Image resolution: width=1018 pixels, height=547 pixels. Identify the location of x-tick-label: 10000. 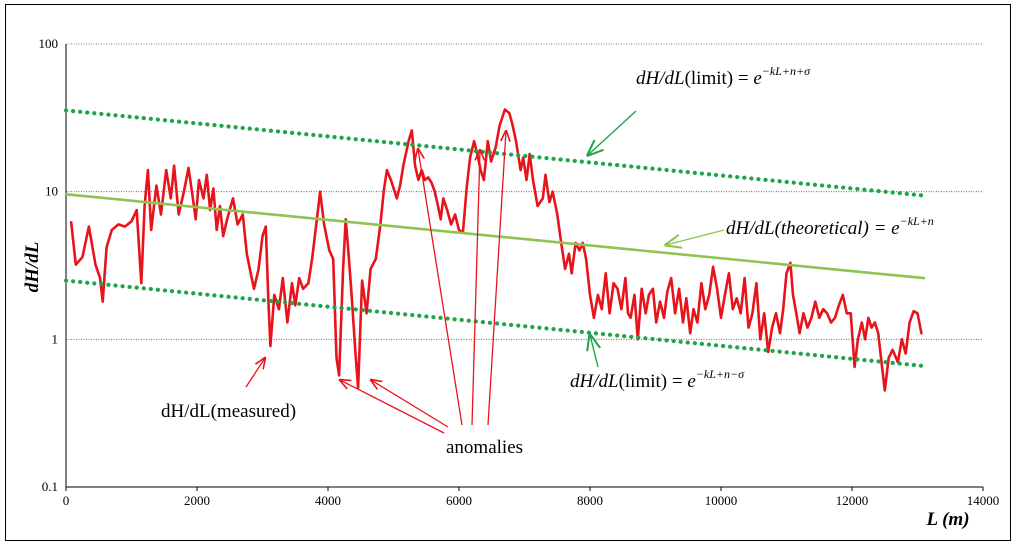
(721, 500).